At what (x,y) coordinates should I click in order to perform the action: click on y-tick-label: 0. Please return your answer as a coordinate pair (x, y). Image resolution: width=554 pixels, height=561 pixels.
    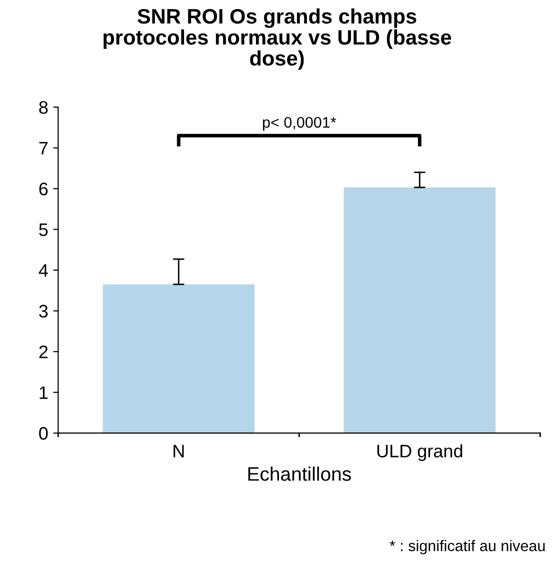
    Looking at the image, I should click on (43, 433).